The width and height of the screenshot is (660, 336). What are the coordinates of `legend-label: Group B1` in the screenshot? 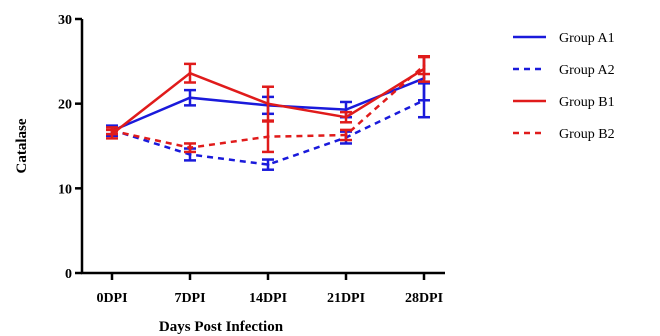 It's located at (587, 102).